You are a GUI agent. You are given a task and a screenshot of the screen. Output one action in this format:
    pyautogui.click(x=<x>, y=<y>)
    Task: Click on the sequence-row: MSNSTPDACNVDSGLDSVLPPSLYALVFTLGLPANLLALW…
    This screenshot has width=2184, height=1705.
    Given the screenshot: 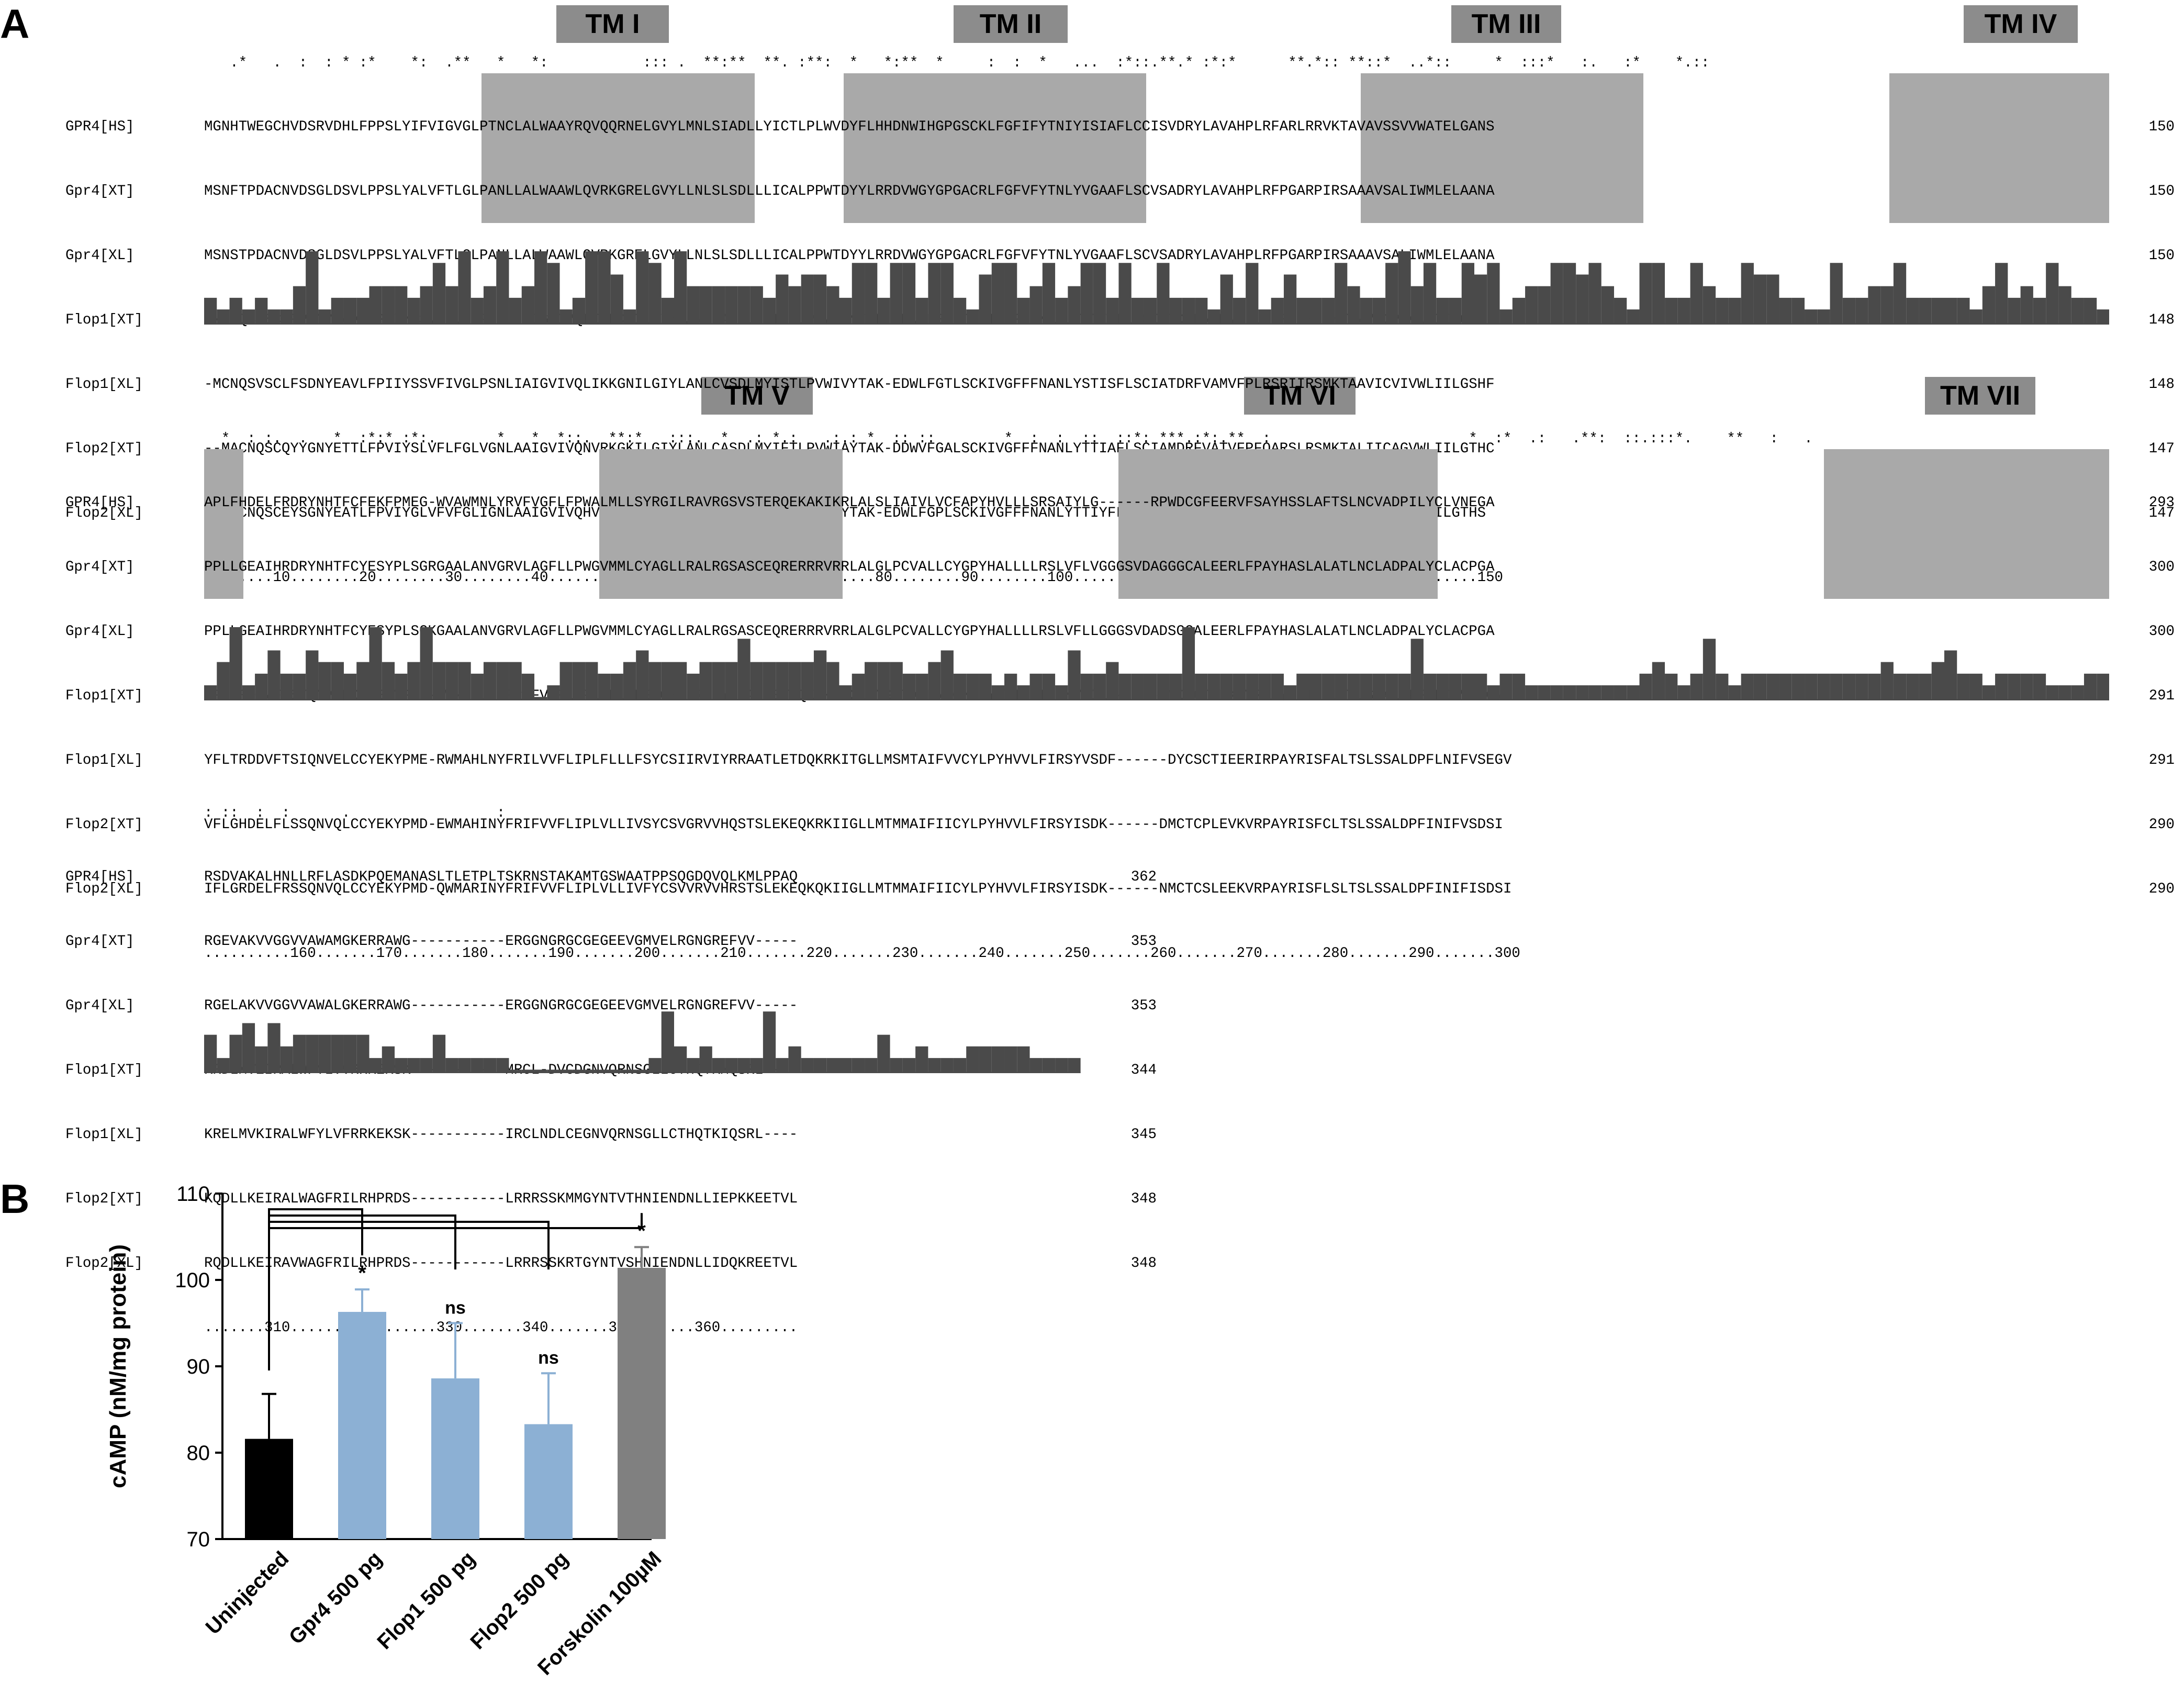 What is the action you would take?
    pyautogui.click(x=849, y=256)
    